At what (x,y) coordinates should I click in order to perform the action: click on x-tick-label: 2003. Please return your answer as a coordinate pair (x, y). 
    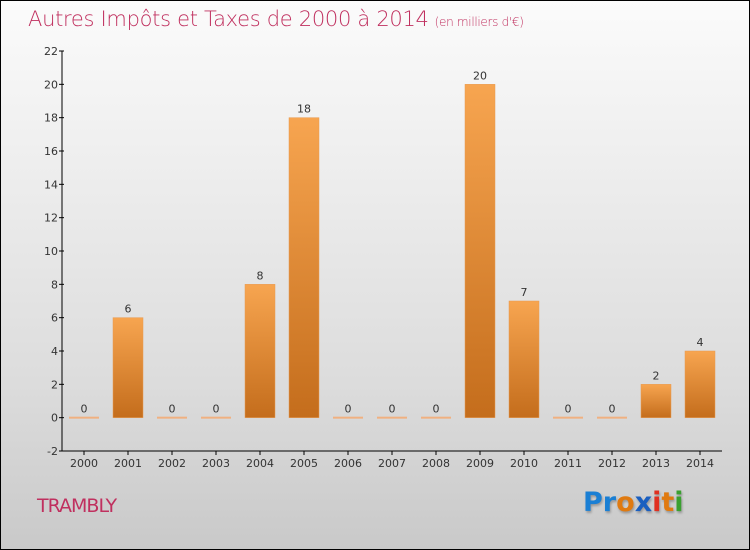
    Looking at the image, I should click on (216, 463).